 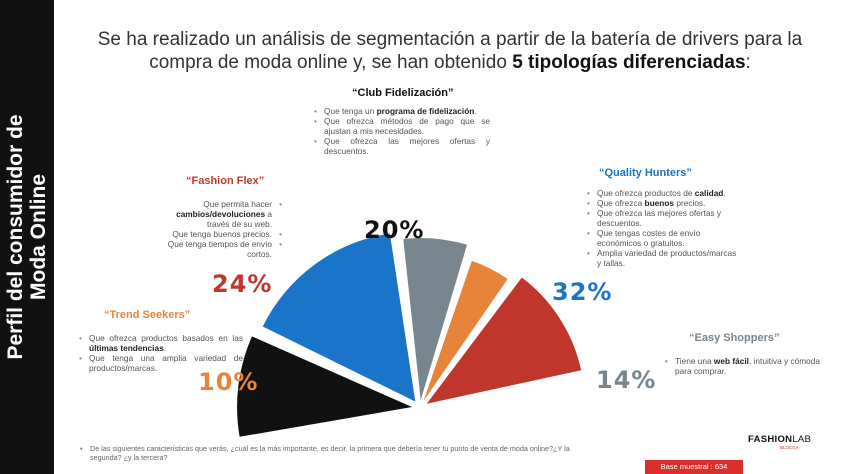 What do you see at coordinates (731, 361) in the screenshot?
I see `bullet-text-bold: web fácil` at bounding box center [731, 361].